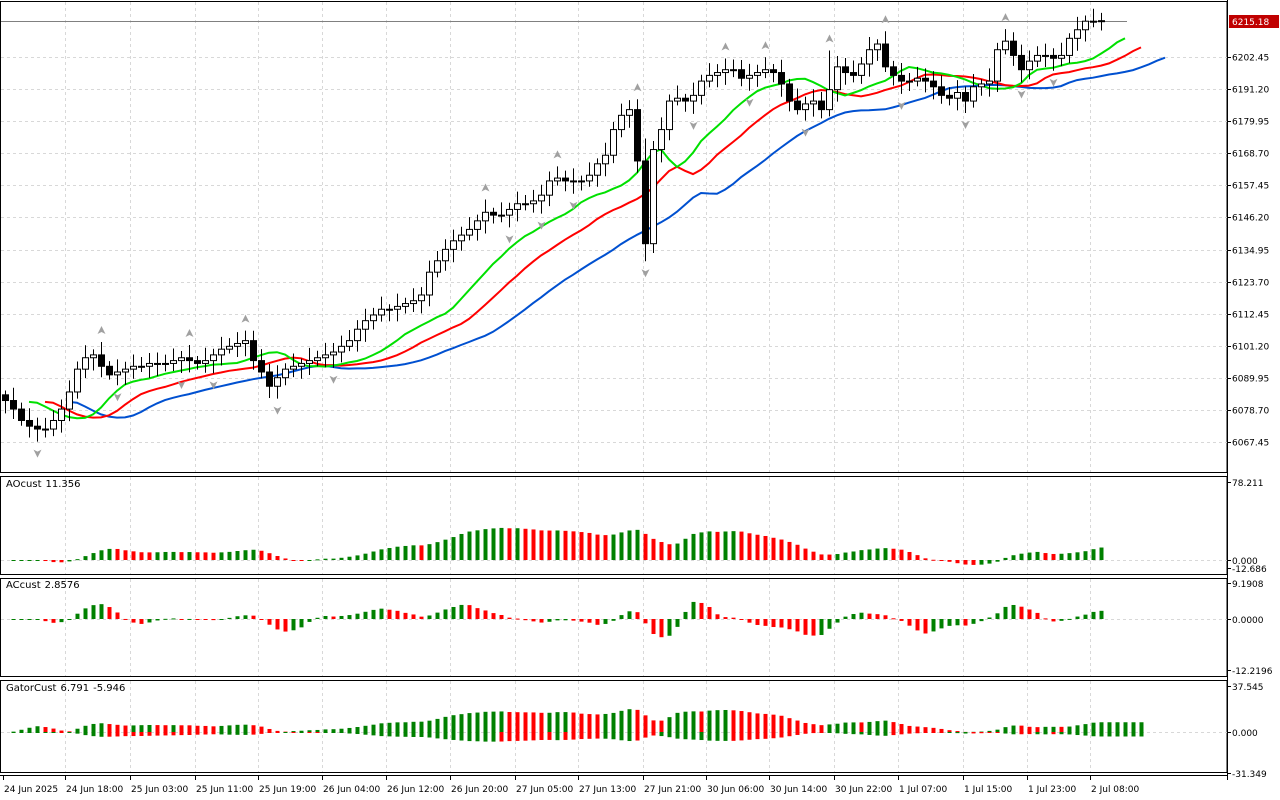 The image size is (1280, 800). Describe the element at coordinates (1248, 621) in the screenshot. I see `ac-axis-label: 0.0000` at that location.